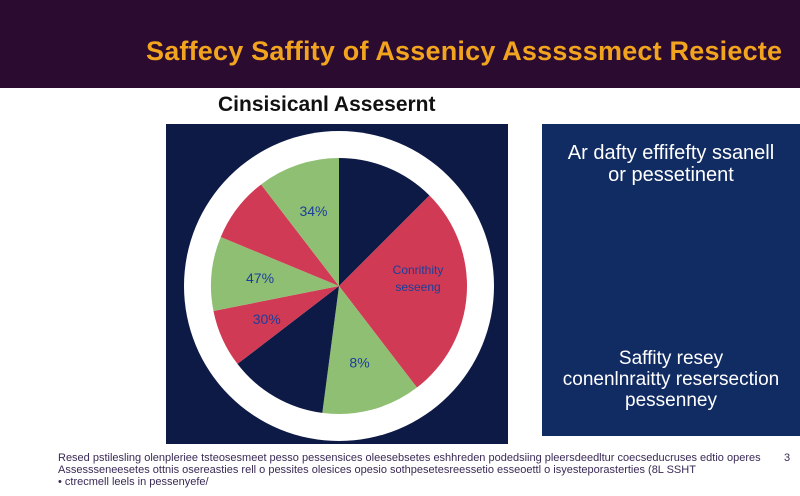  I want to click on chart-title: Cinsisicanl Assesernt, so click(327, 104).